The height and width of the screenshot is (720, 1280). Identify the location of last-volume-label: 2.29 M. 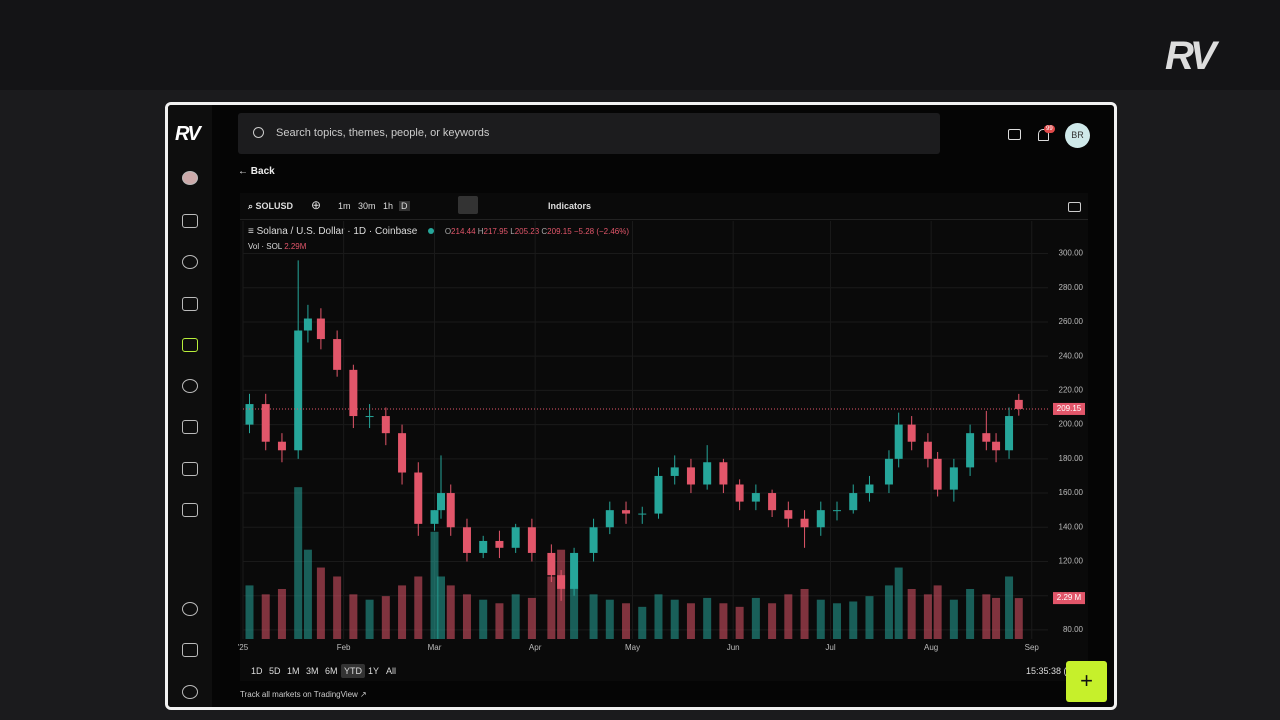
(1069, 597).